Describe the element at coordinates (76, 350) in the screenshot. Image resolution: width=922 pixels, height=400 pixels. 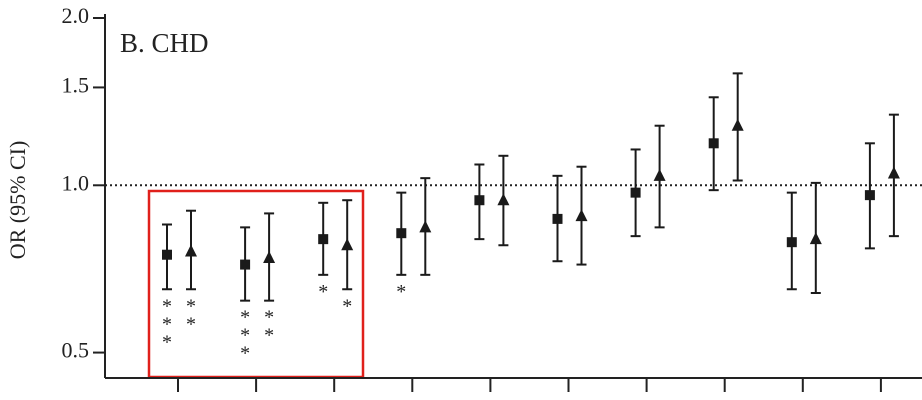
I see `y-tick-label: 0.5` at that location.